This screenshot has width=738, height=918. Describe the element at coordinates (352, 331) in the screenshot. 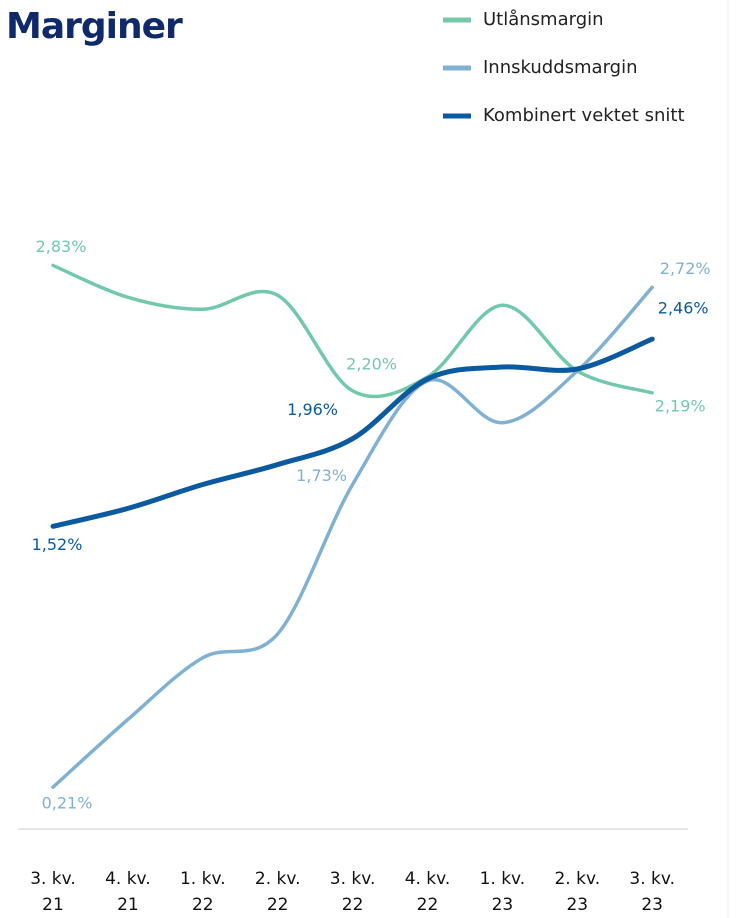

I see `series-line` at that location.